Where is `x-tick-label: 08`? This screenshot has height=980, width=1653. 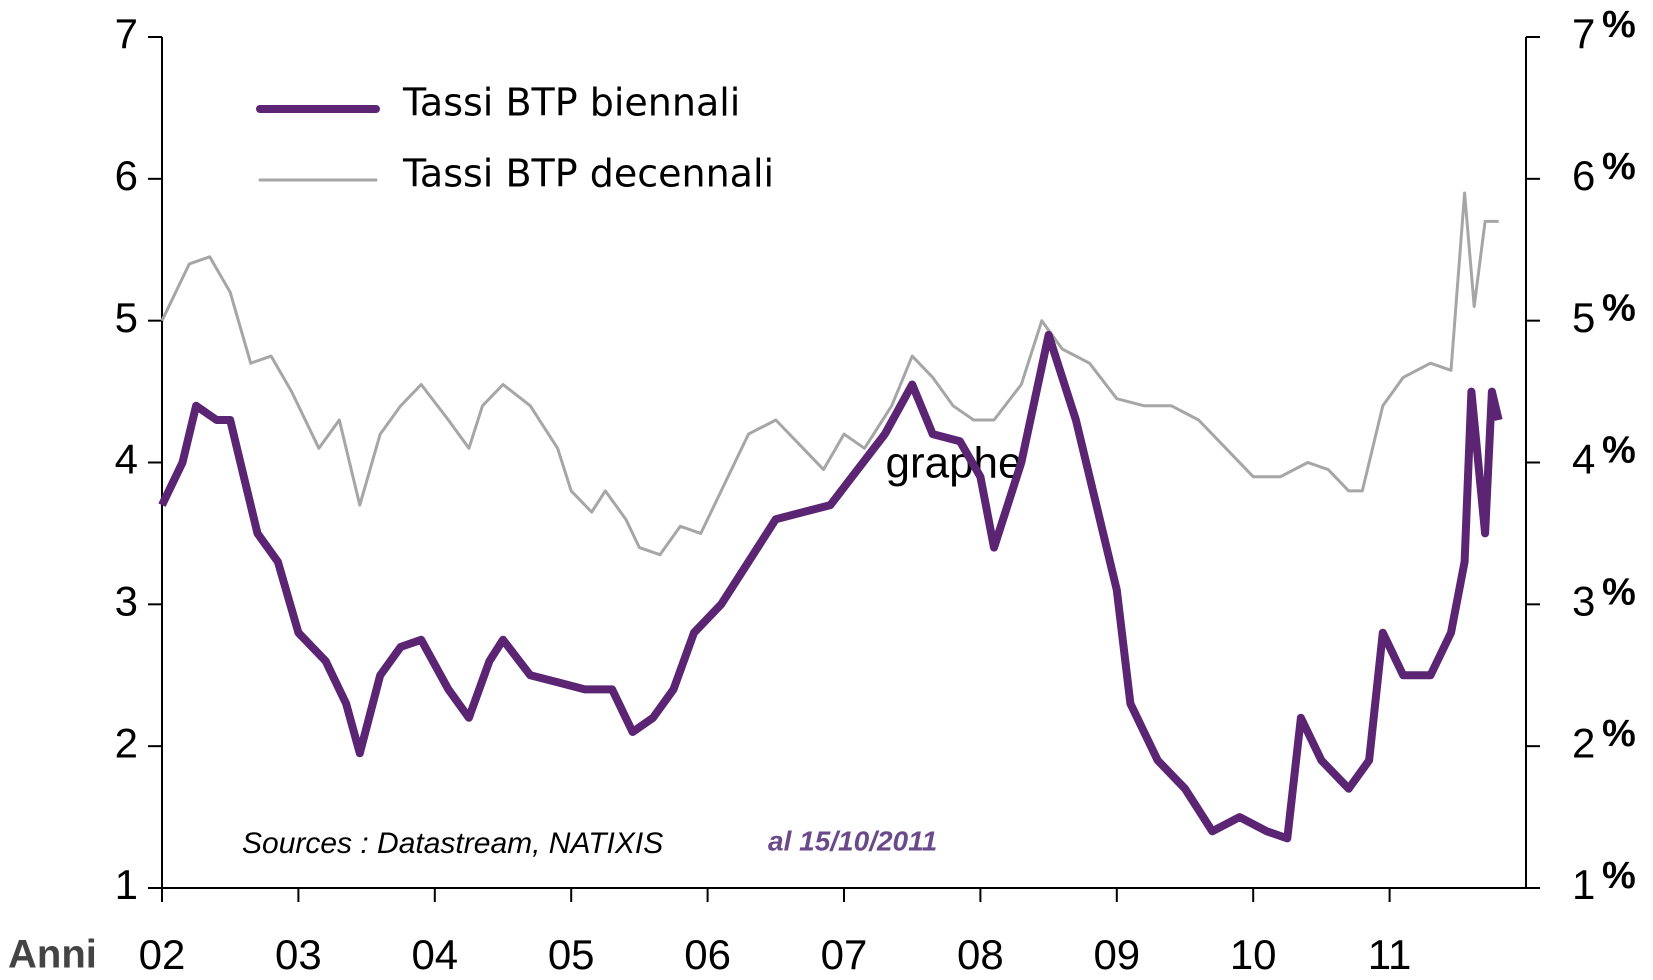 x-tick-label: 08 is located at coordinates (980, 954).